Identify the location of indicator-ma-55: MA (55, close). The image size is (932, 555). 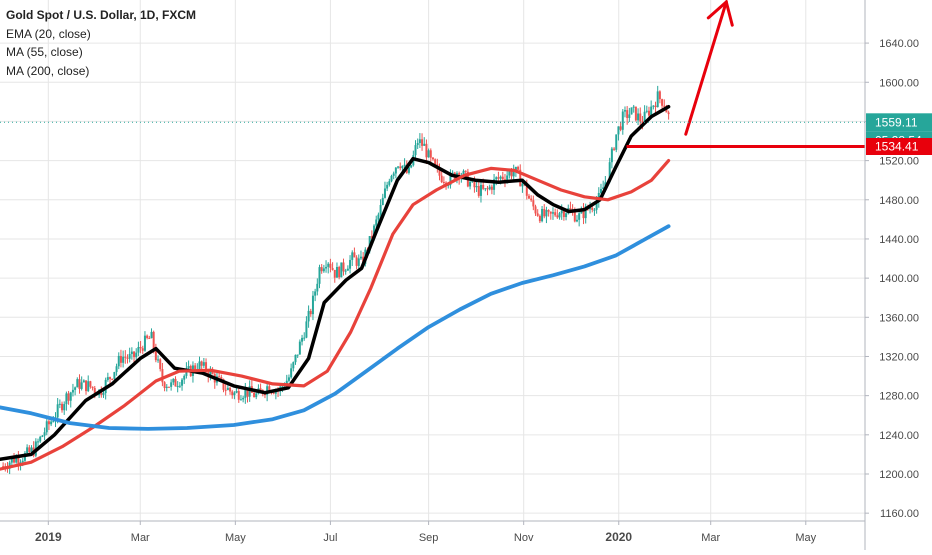
(44, 52).